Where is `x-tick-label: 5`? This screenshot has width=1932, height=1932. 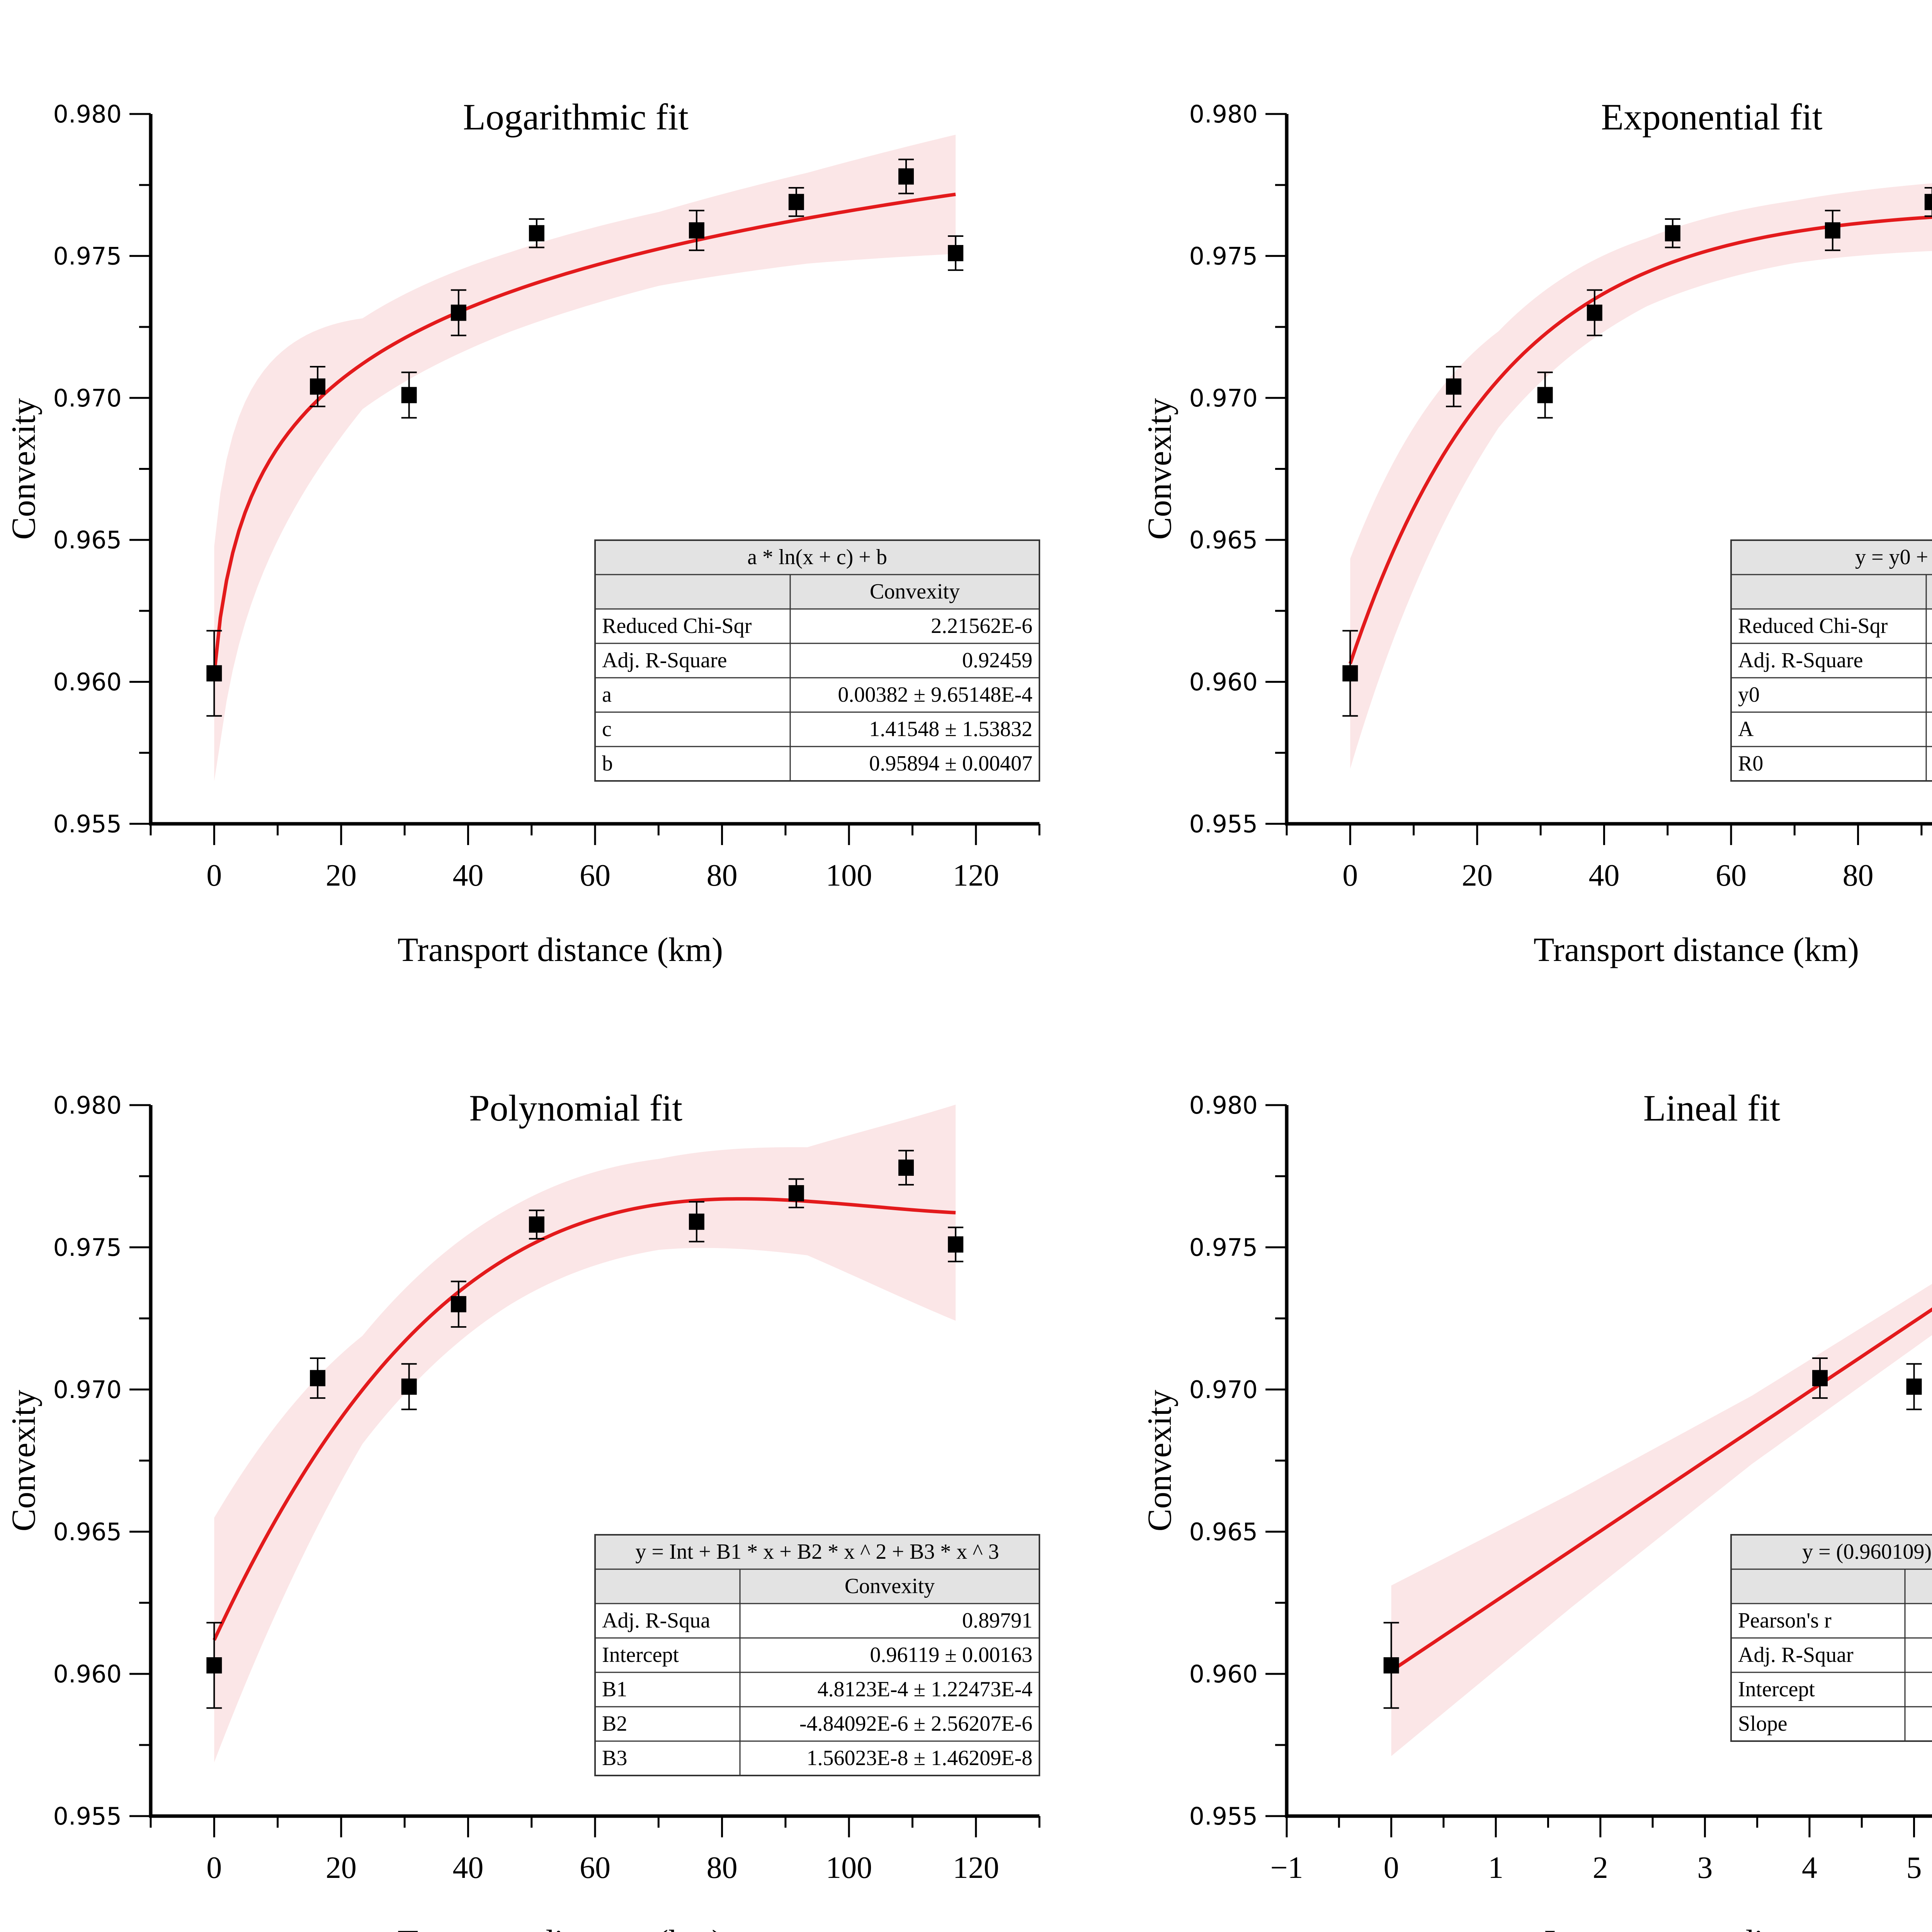
x-tick-label: 5 is located at coordinates (1914, 1868).